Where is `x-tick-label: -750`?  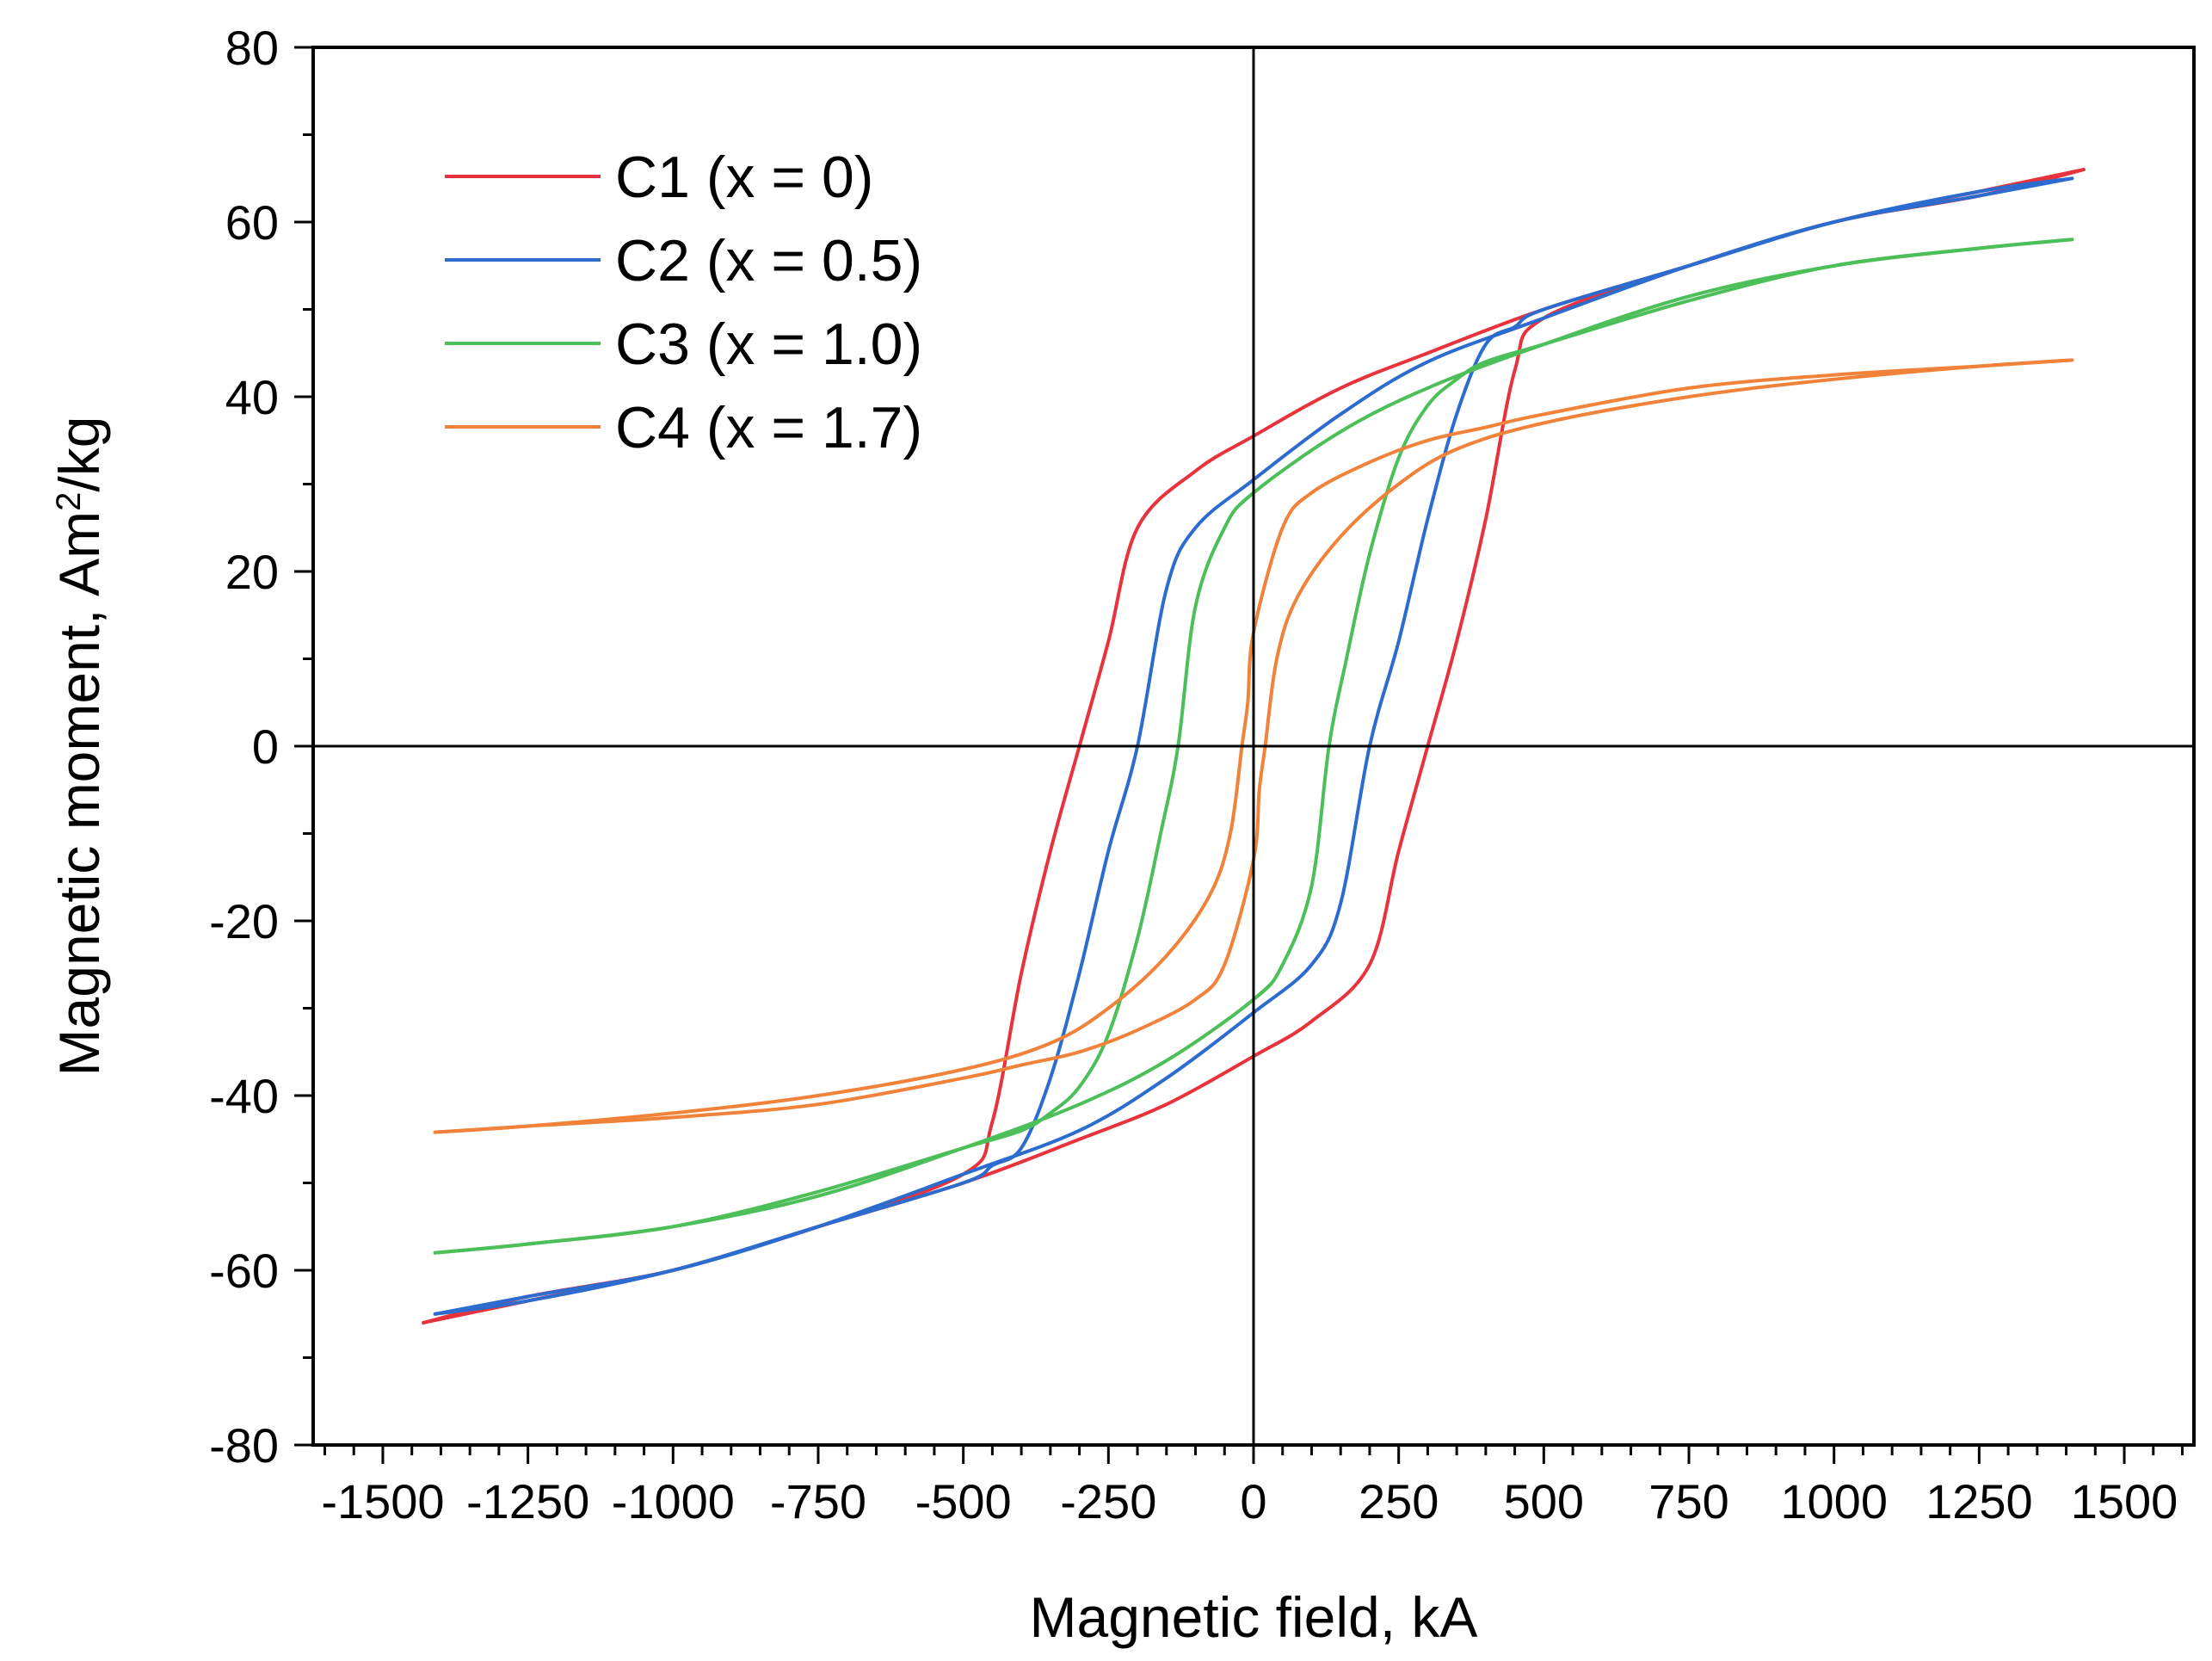
x-tick-label: -750 is located at coordinates (818, 1501).